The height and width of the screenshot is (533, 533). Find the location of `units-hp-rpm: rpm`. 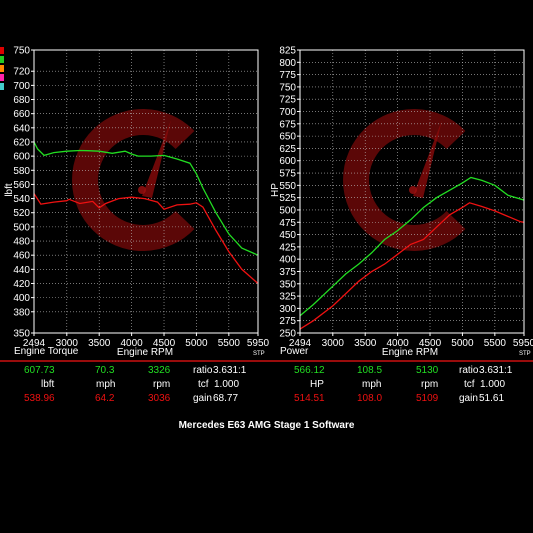

units-hp-rpm: rpm is located at coordinates (430, 384).